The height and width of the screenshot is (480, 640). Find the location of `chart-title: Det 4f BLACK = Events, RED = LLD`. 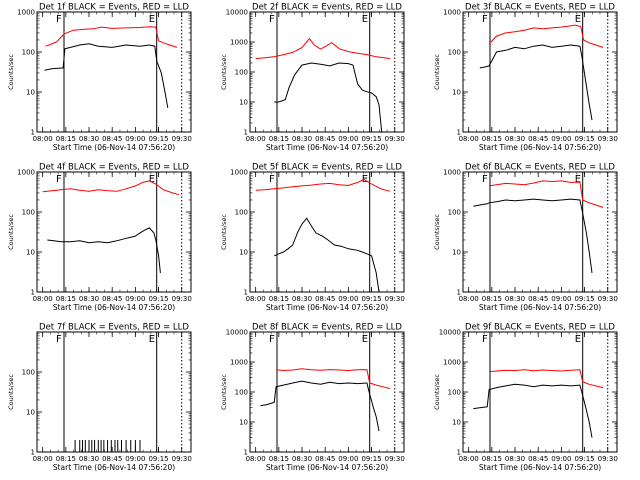

chart-title: Det 4f BLACK = Events, RED = LLD is located at coordinates (114, 168).